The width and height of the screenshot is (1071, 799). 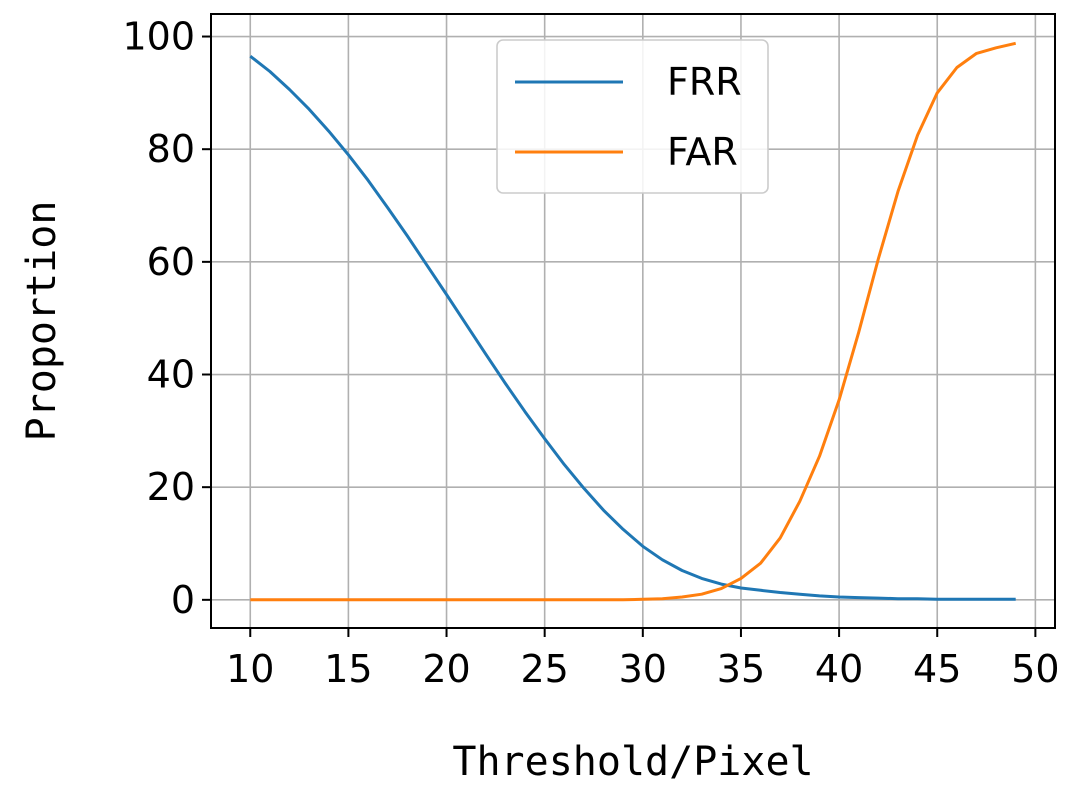 I want to click on y-tick-label: 20, so click(x=171, y=487).